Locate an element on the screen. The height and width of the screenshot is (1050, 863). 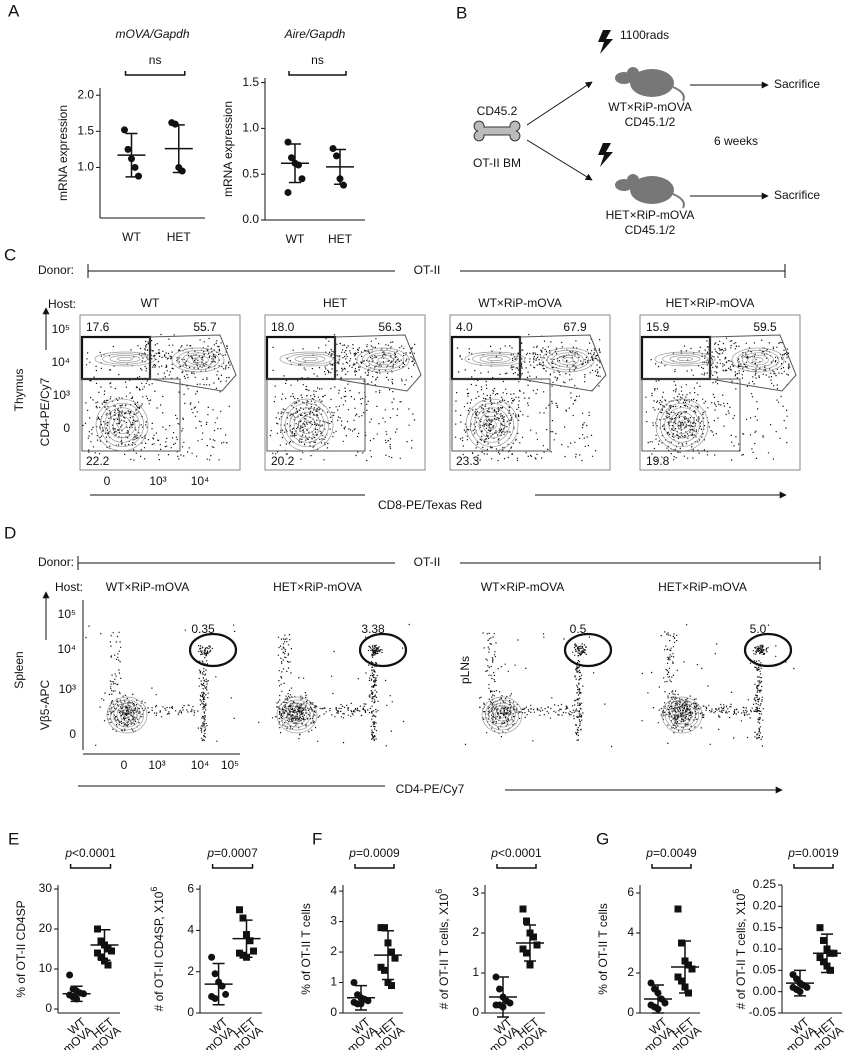
plot-frame is located at coordinates (530, 392).